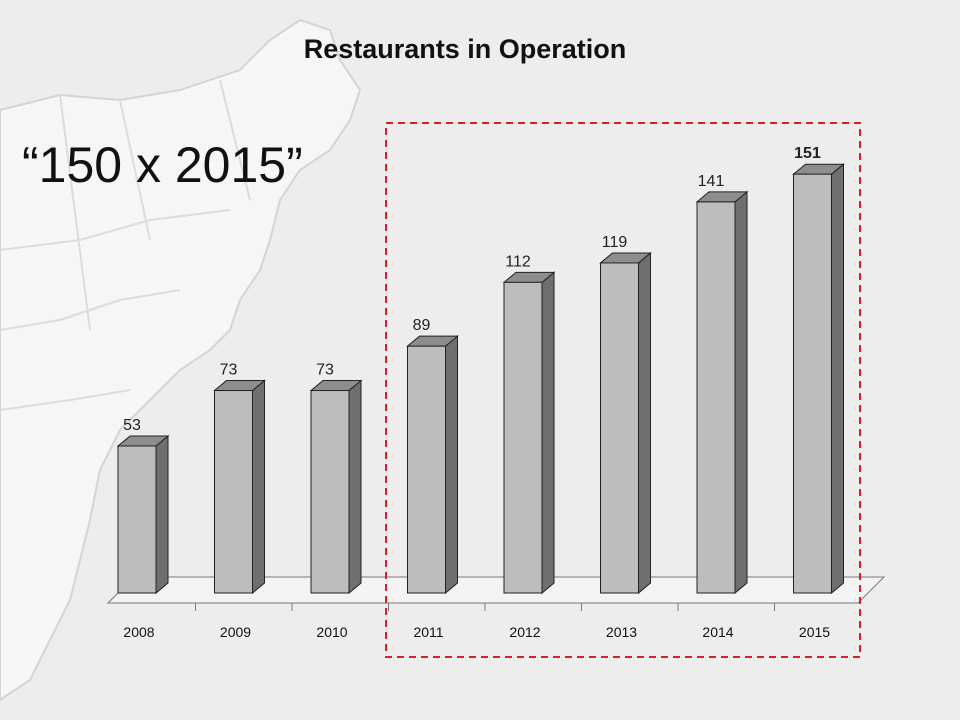  I want to click on bar-2015, so click(818, 379).